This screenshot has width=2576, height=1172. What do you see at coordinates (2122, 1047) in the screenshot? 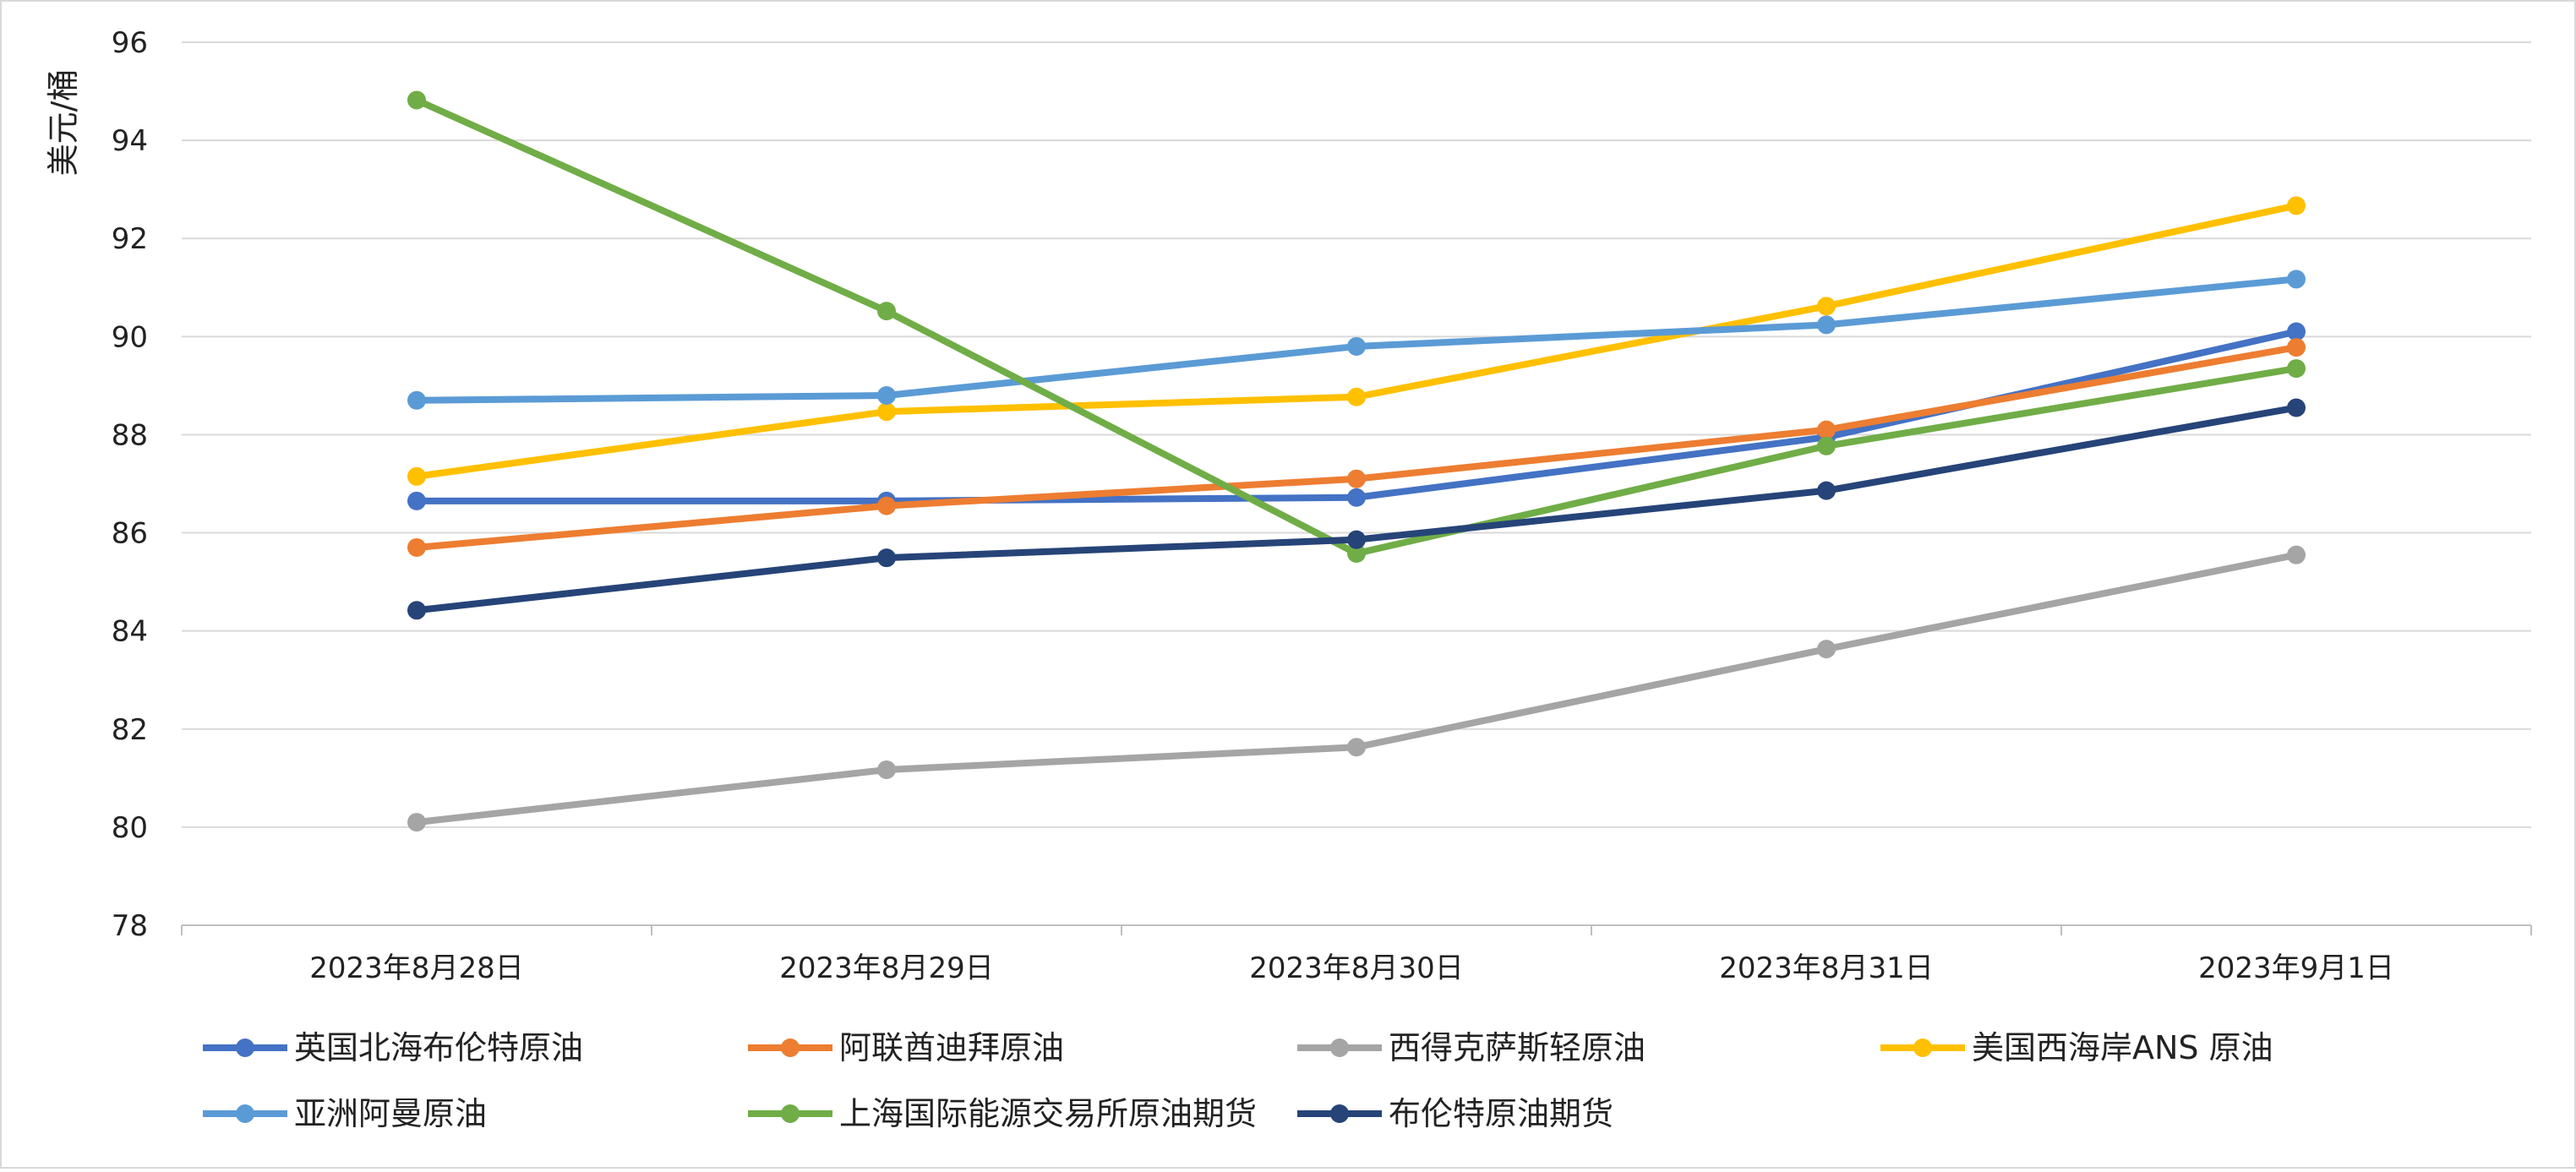
I see `legend-label: 美国西海岸ANS 原油` at bounding box center [2122, 1047].